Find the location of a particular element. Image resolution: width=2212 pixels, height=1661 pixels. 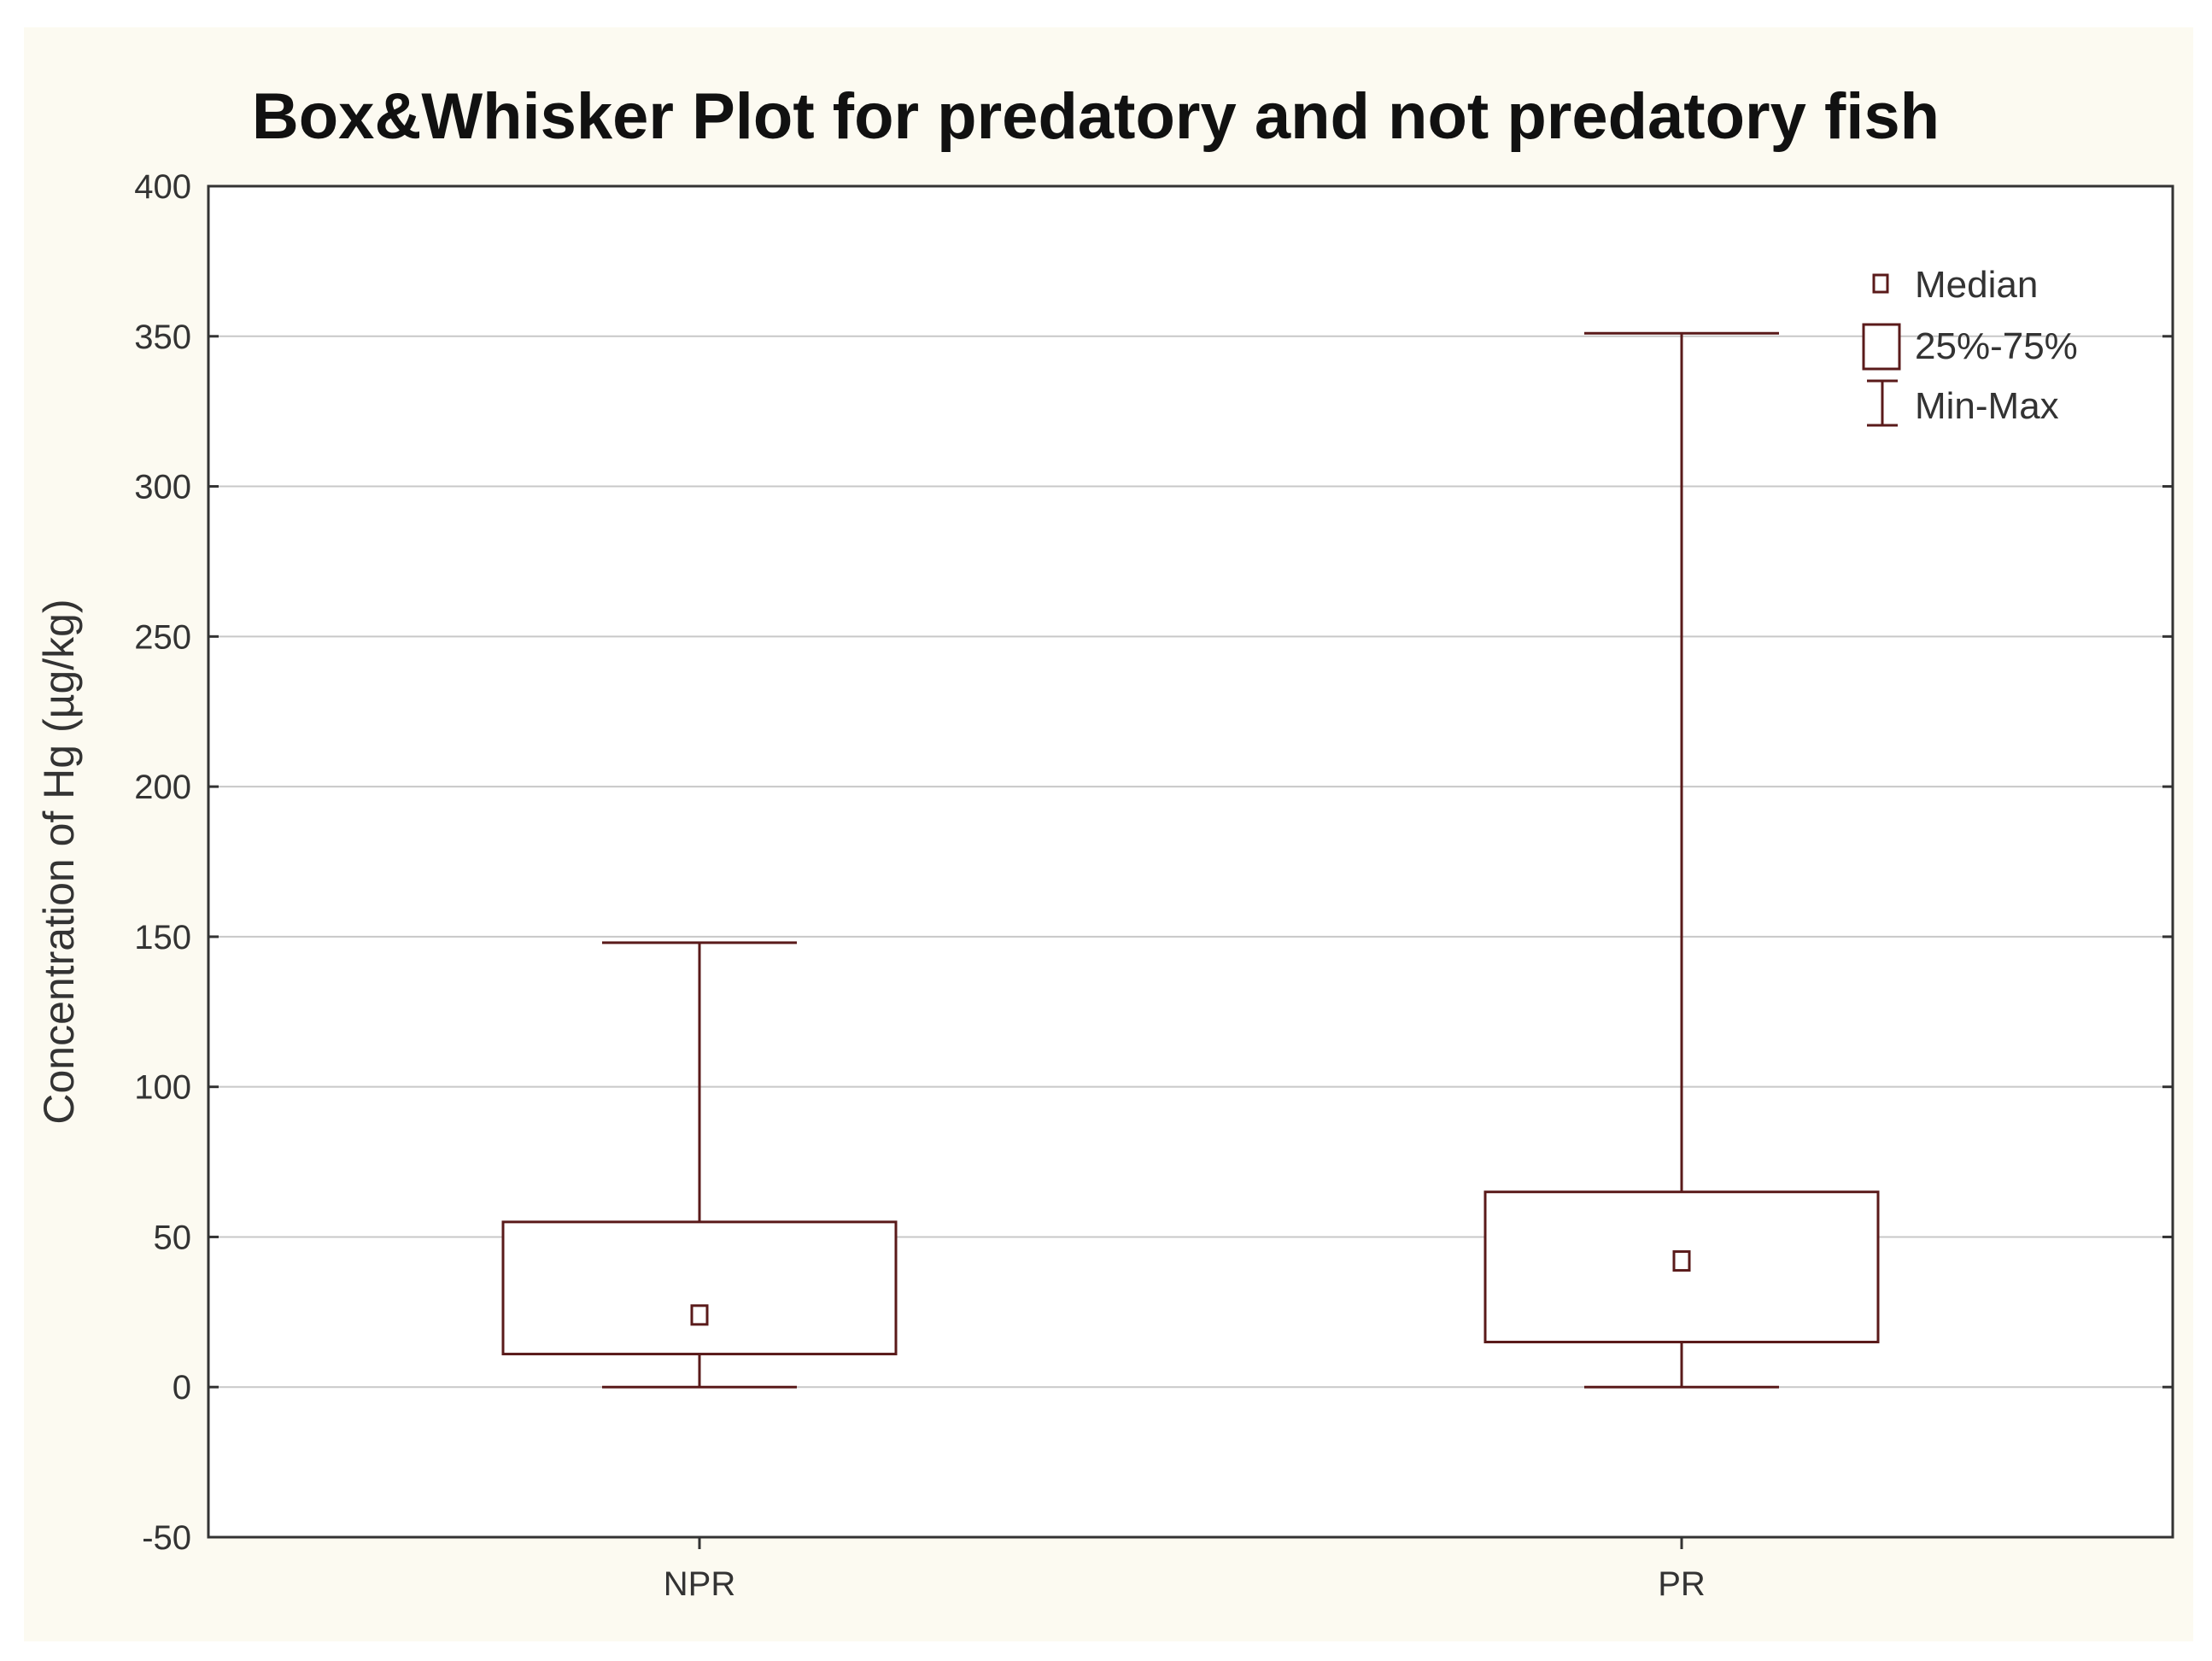

legend-median-label: Median is located at coordinates (1976, 285).